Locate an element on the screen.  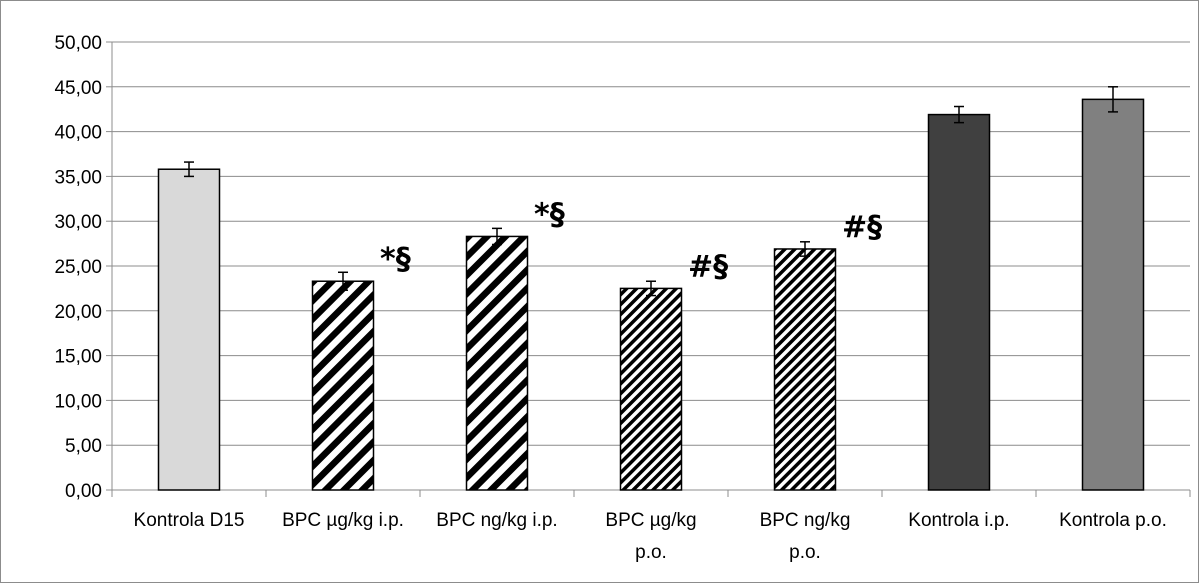
x-category-label: Kontrola p.o. is located at coordinates (1113, 520).